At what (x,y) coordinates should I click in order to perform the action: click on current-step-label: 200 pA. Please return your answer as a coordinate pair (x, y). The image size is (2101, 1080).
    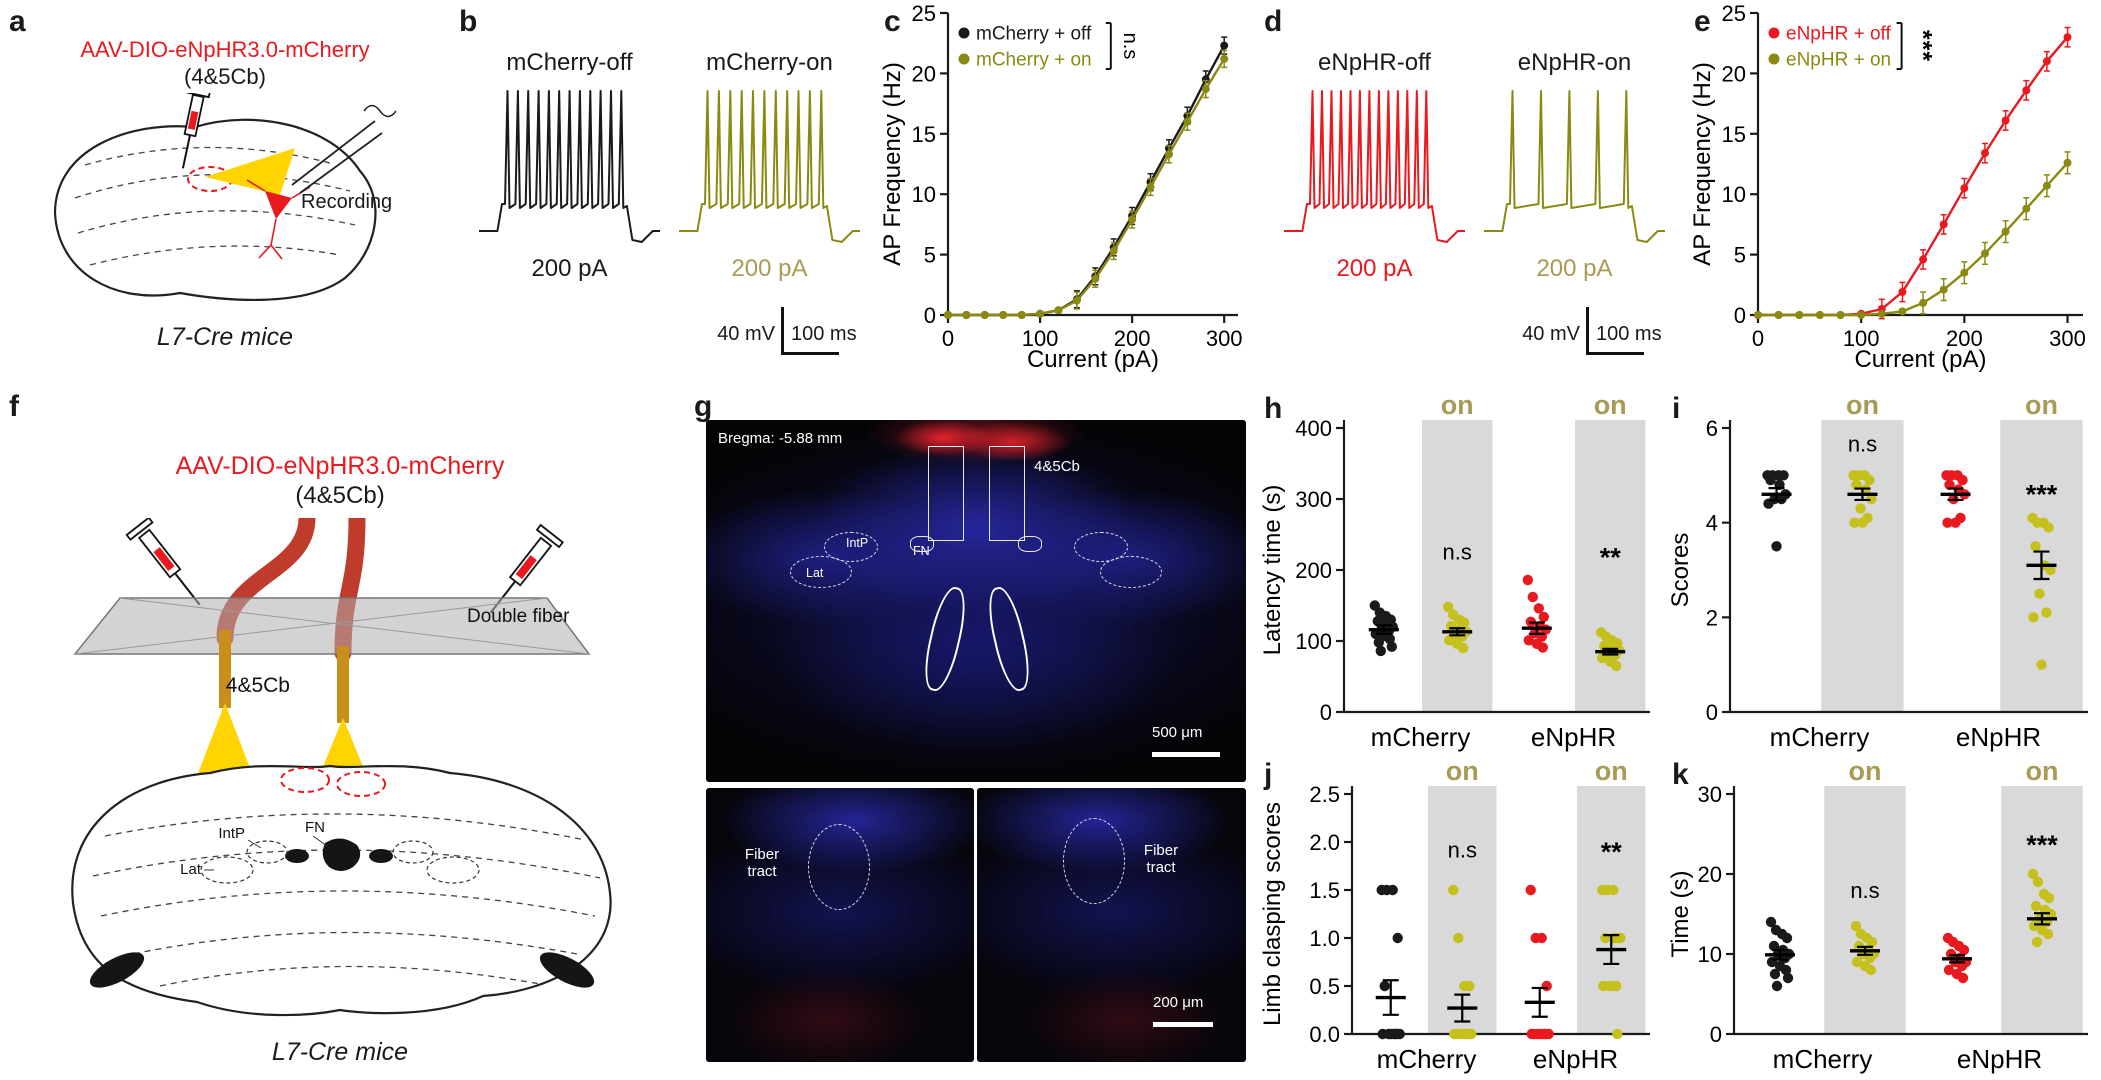
    Looking at the image, I should click on (769, 268).